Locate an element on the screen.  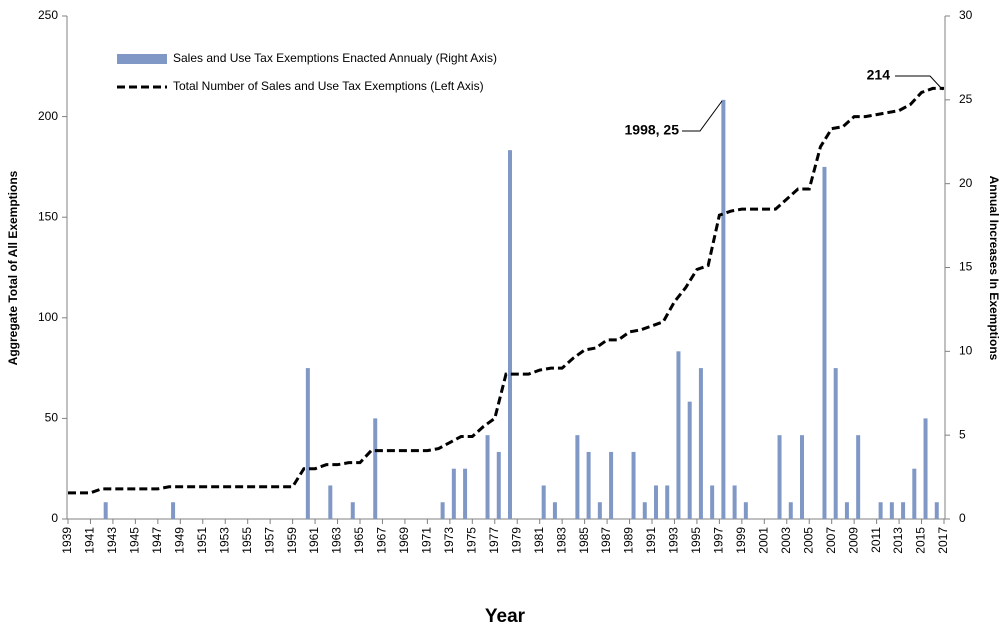
x-tick-label: 2015 is located at coordinates (921, 540).